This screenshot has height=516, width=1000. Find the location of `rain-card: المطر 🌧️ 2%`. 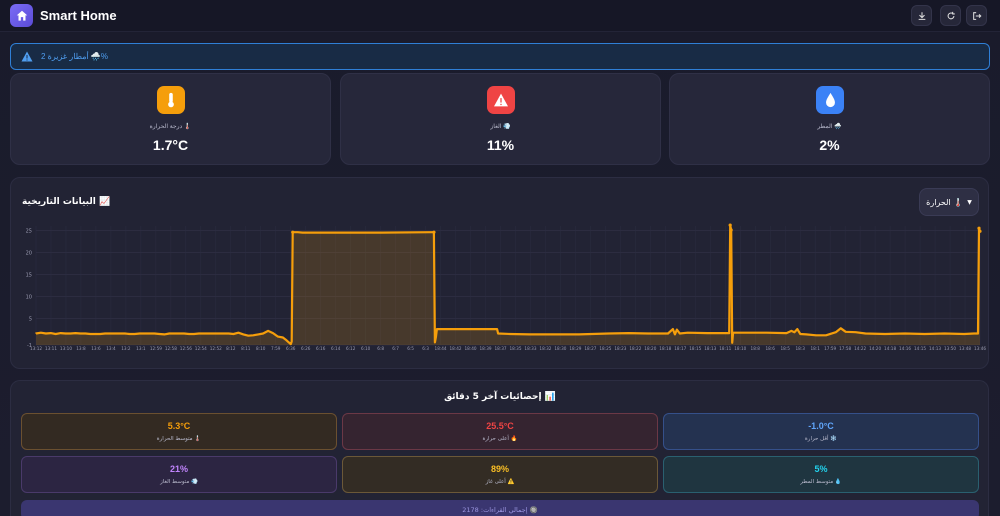

rain-card: المطر 🌧️ 2% is located at coordinates (829, 119).